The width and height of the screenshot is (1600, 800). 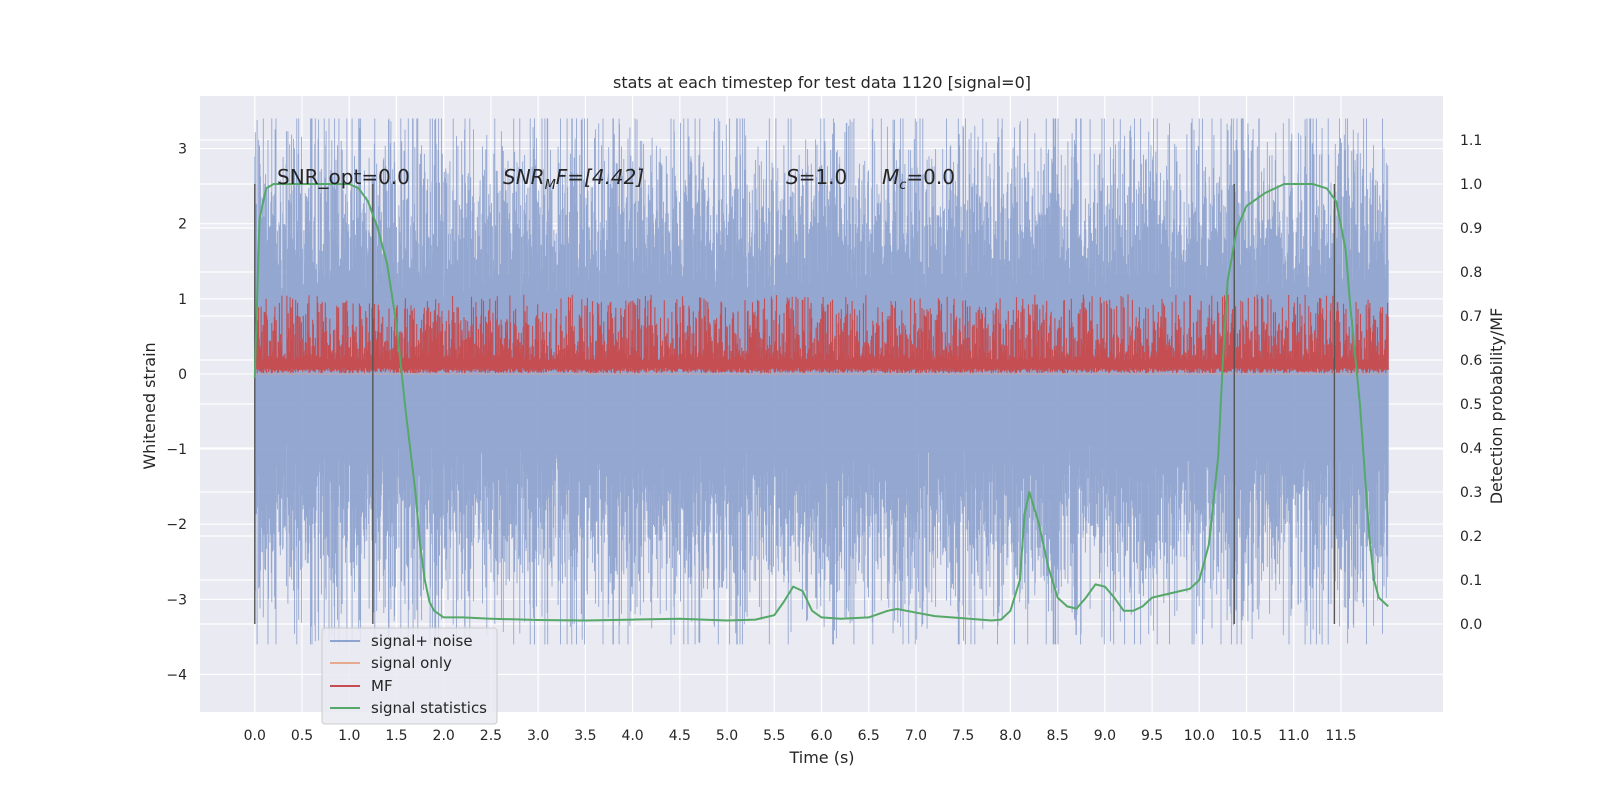 What do you see at coordinates (792, 177) in the screenshot?
I see `annotation-s-main: S` at bounding box center [792, 177].